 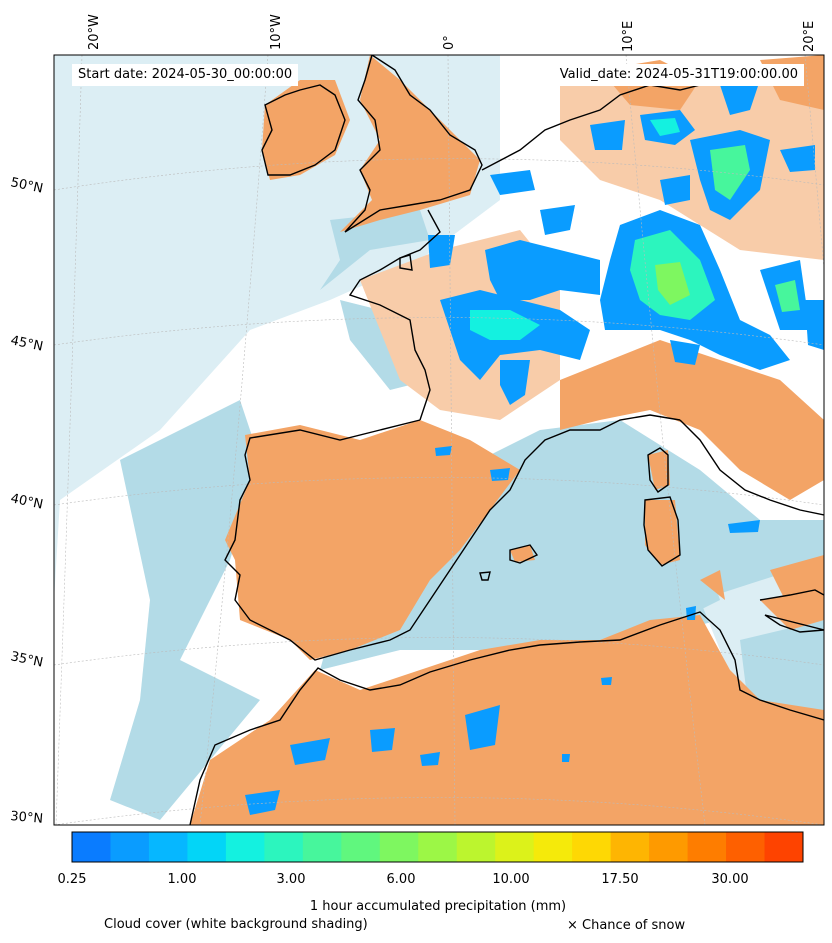 What do you see at coordinates (438, 906) in the screenshot?
I see `colorbar-title: 1 hour accumulated precipitation (mm)` at bounding box center [438, 906].